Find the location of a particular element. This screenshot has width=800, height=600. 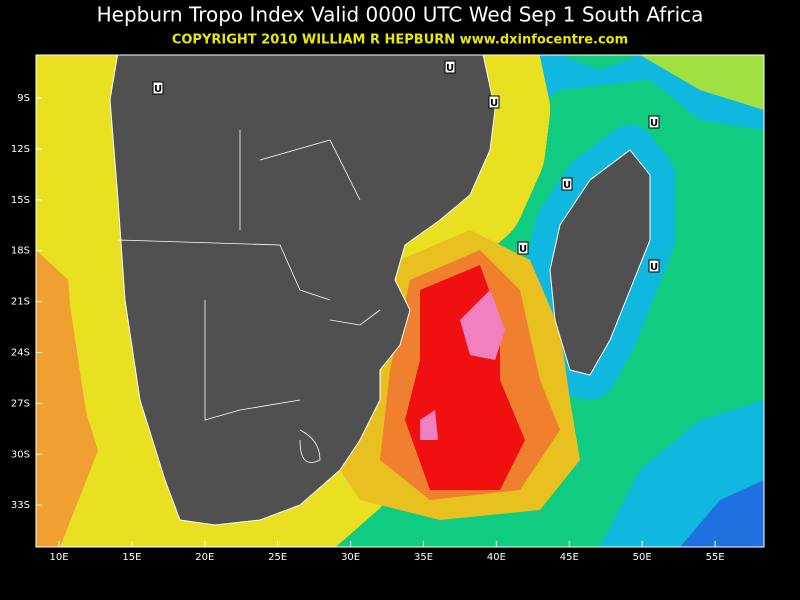

lon-label: 55E is located at coordinates (715, 557).